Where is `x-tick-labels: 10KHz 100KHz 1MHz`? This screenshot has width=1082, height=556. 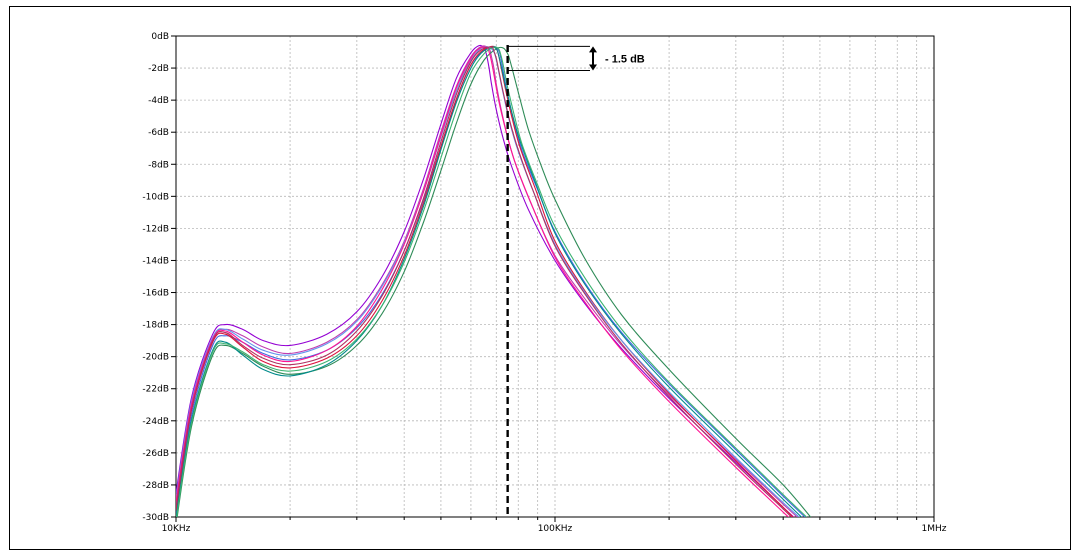
x-tick-labels: 10KHz 100KHz 1MHz is located at coordinates (554, 529).